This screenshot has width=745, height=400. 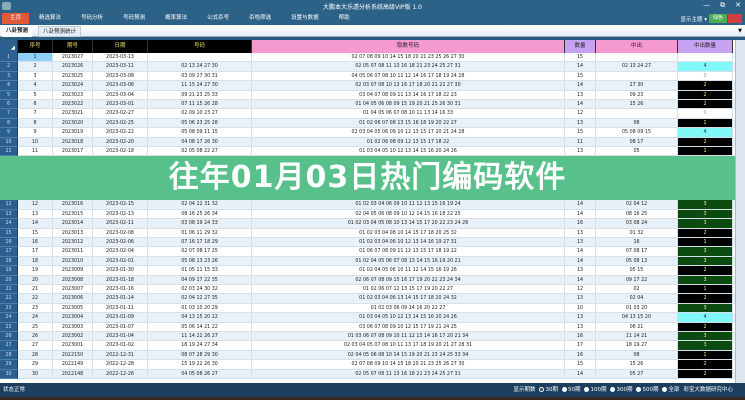 I want to click on row-header: 5, so click(x=9, y=95).